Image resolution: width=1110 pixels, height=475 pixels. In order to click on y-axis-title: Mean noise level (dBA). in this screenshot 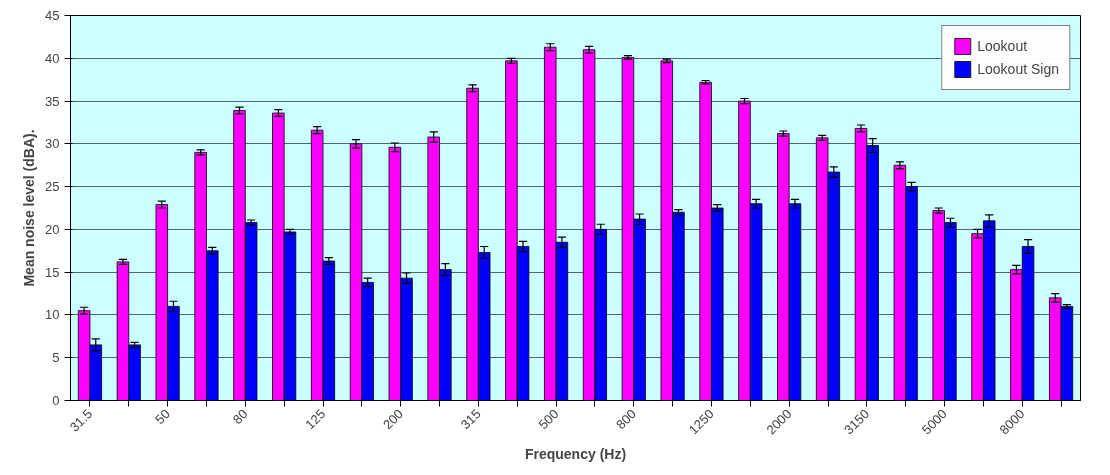, I will do `click(29, 208)`.